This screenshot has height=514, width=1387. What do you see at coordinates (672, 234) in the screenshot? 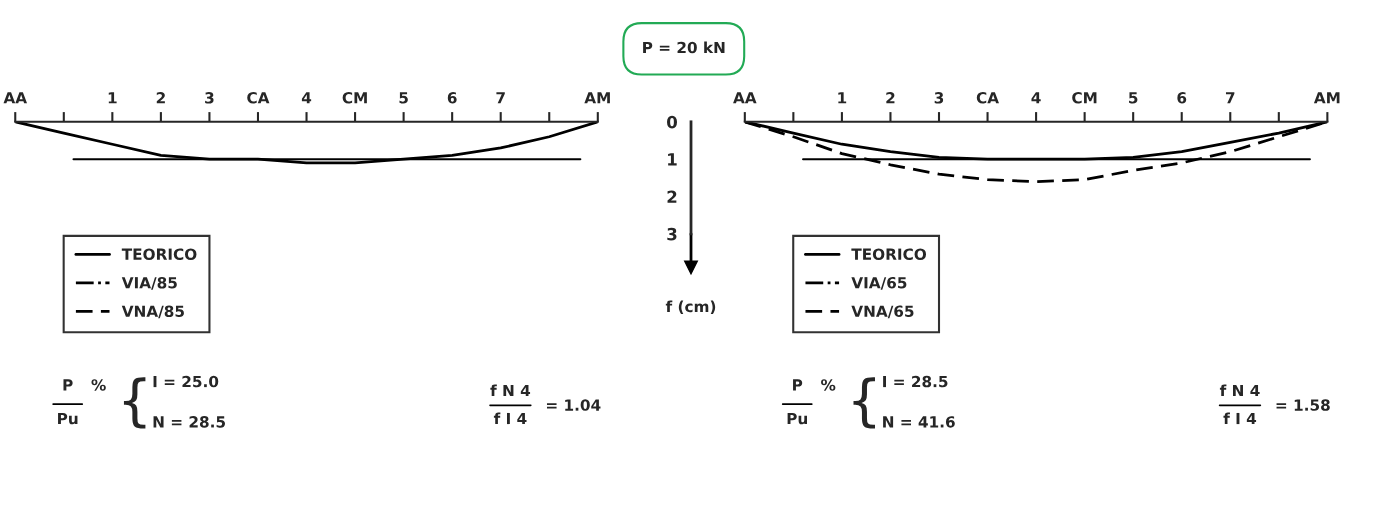
I see `y-tick-label: 3` at bounding box center [672, 234].